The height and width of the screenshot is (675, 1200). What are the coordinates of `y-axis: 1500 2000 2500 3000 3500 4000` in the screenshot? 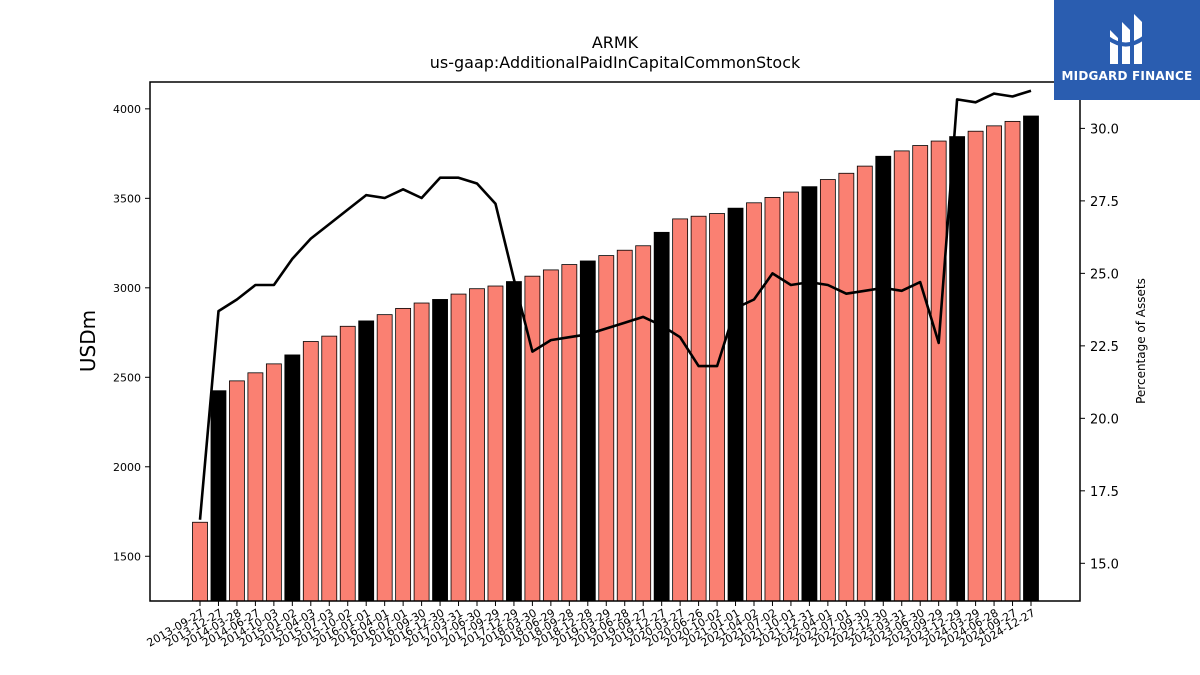 It's located at (131, 333).